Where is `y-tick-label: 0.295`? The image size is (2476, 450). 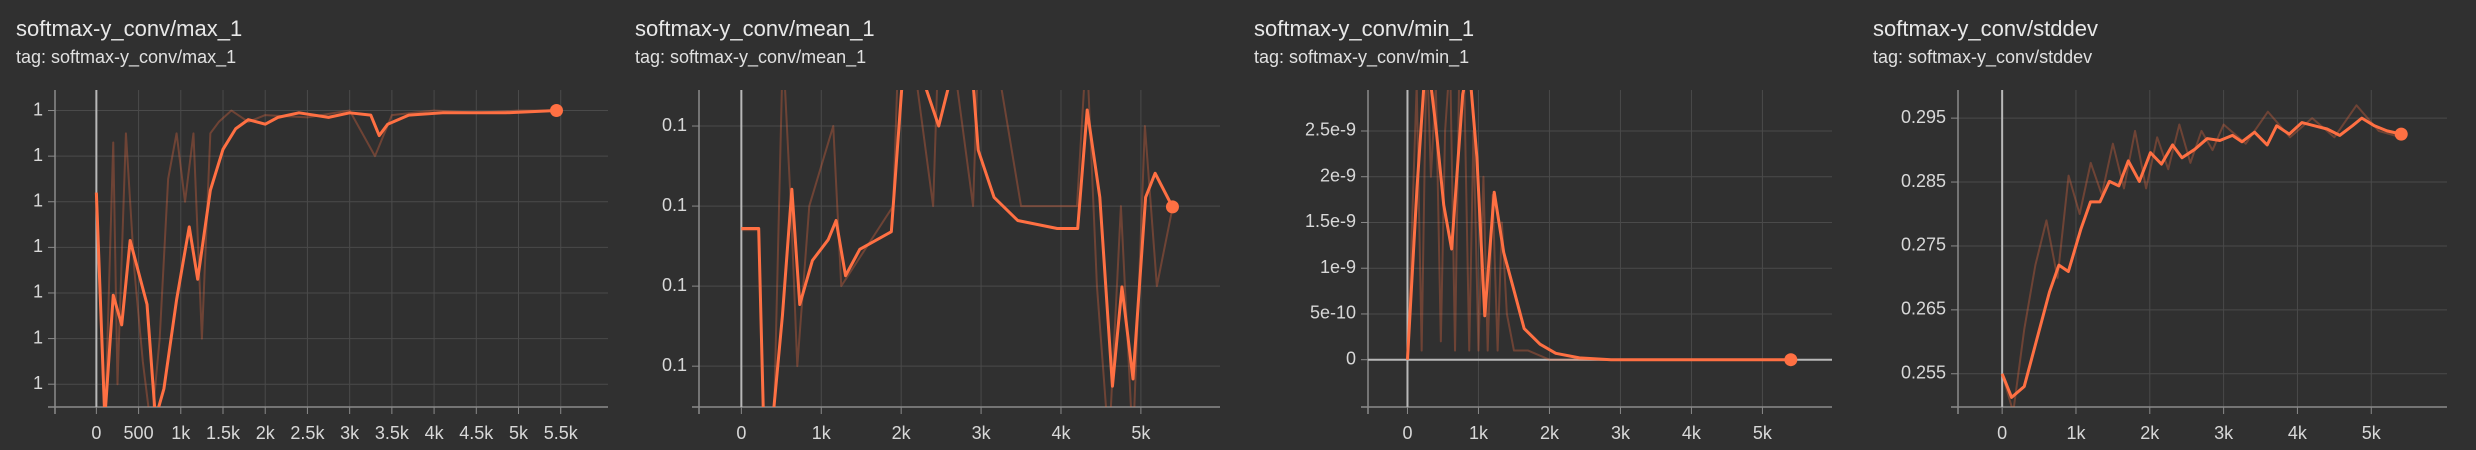 y-tick-label: 0.295 is located at coordinates (1923, 117).